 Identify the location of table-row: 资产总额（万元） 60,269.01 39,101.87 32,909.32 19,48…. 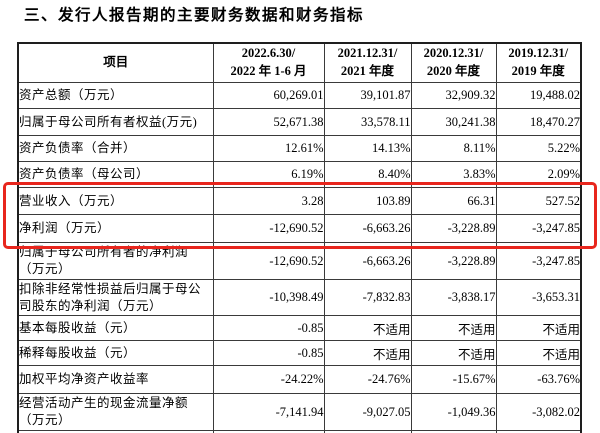
(299, 95).